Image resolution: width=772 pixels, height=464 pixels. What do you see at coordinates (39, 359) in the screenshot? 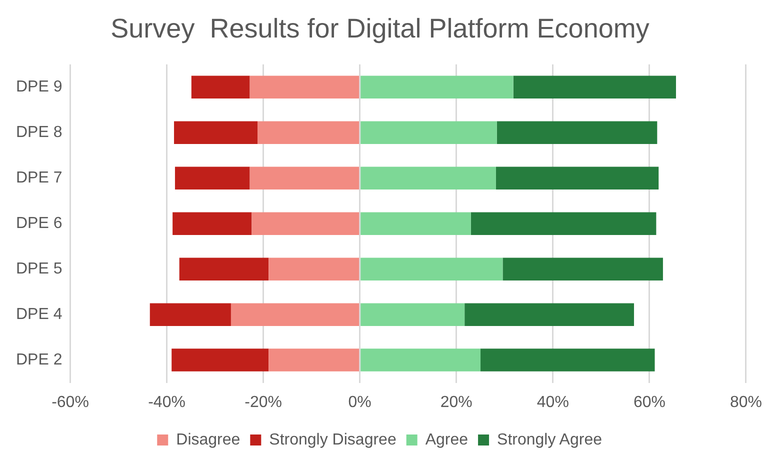
I see `y-tick-label: DPE 2` at bounding box center [39, 359].